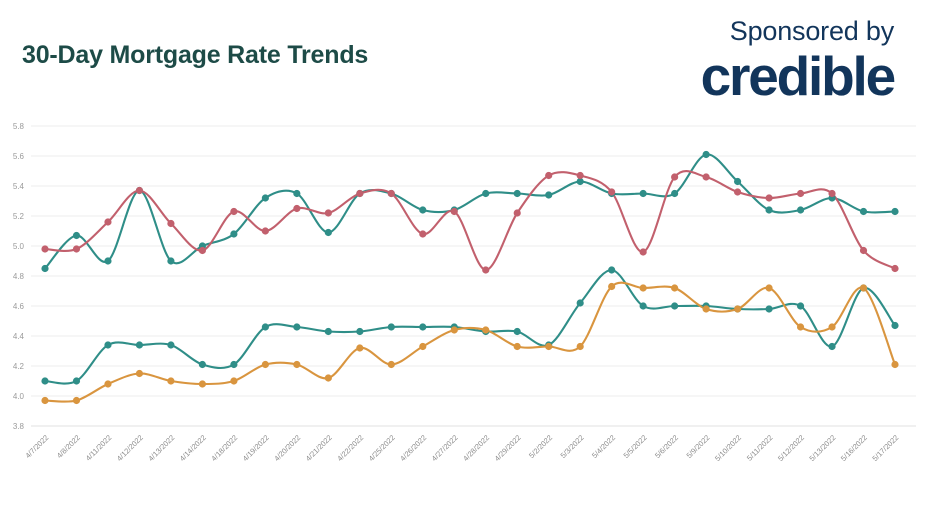 This screenshot has height=524, width=932. What do you see at coordinates (19, 366) in the screenshot?
I see `y-axis-tick-label: 4.2` at bounding box center [19, 366].